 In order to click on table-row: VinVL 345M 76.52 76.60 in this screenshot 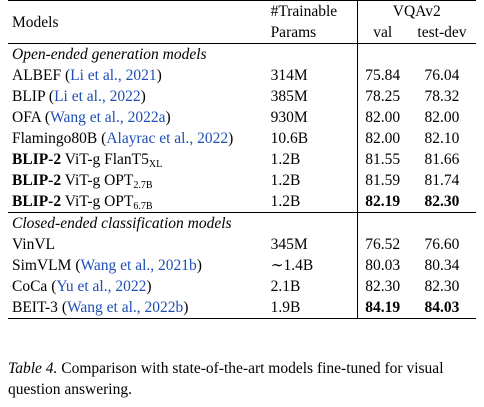, I will do `click(242, 244)`.